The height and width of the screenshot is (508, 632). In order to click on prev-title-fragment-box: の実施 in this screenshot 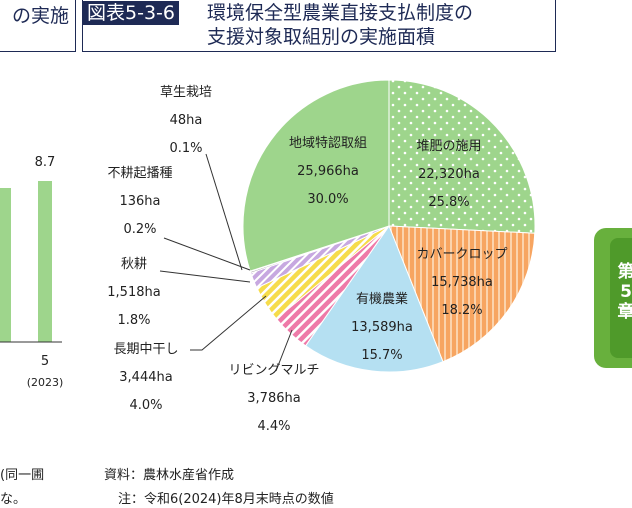, I will do `click(38, 26)`.